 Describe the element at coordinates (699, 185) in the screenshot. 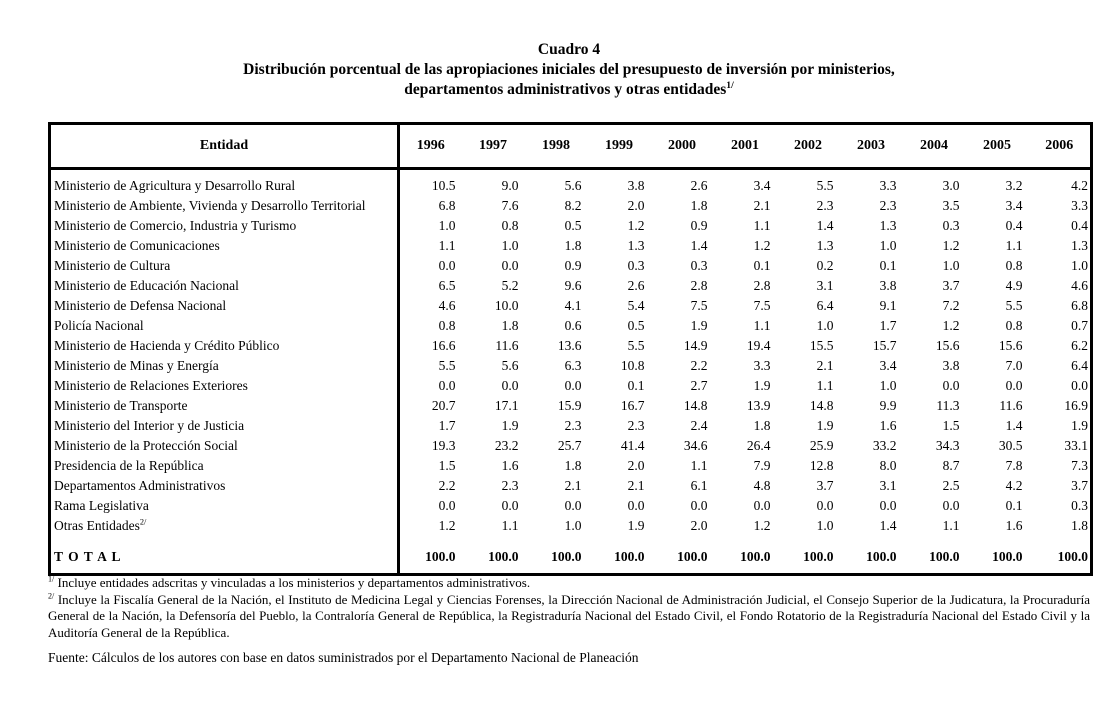

I see `value-cell: 2.6` at that location.